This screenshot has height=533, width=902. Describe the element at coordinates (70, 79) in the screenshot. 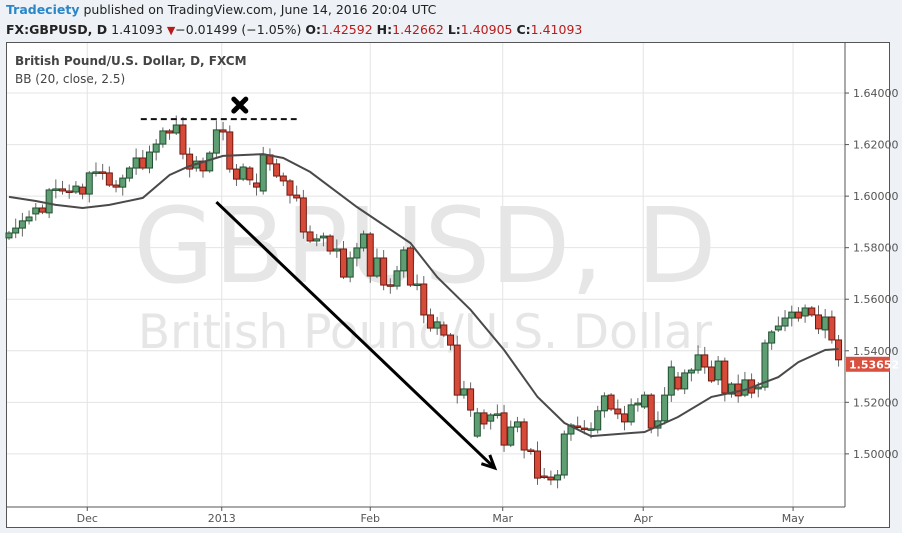

I see `indicator-legend: BB (20, close, 2.5)` at that location.